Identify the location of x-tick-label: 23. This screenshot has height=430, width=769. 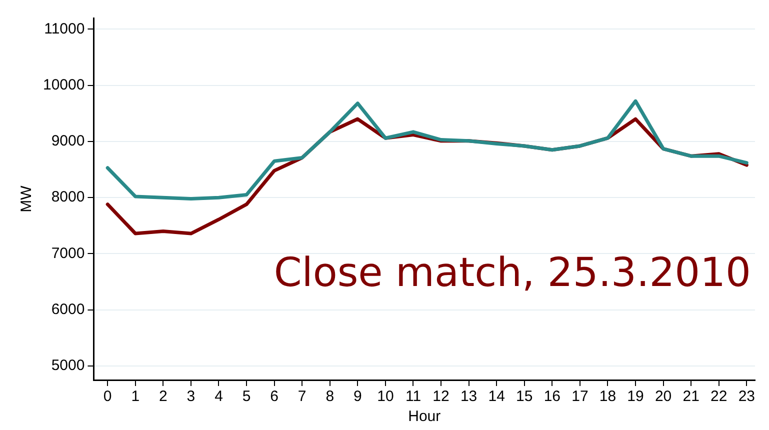
(747, 397).